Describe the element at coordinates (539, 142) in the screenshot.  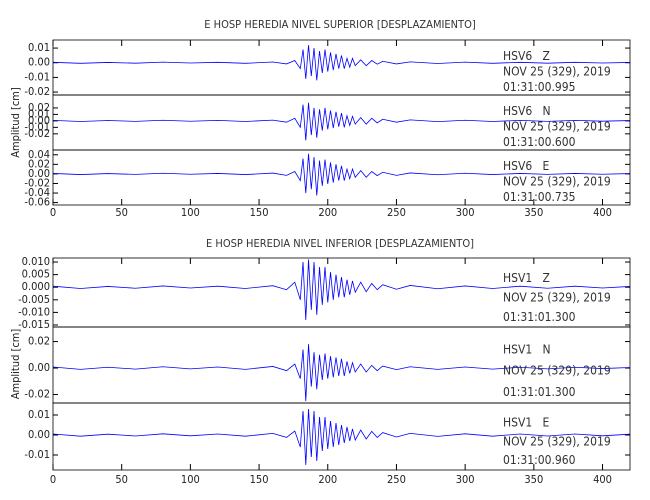
I see `time-label: 01:31:00.600` at that location.